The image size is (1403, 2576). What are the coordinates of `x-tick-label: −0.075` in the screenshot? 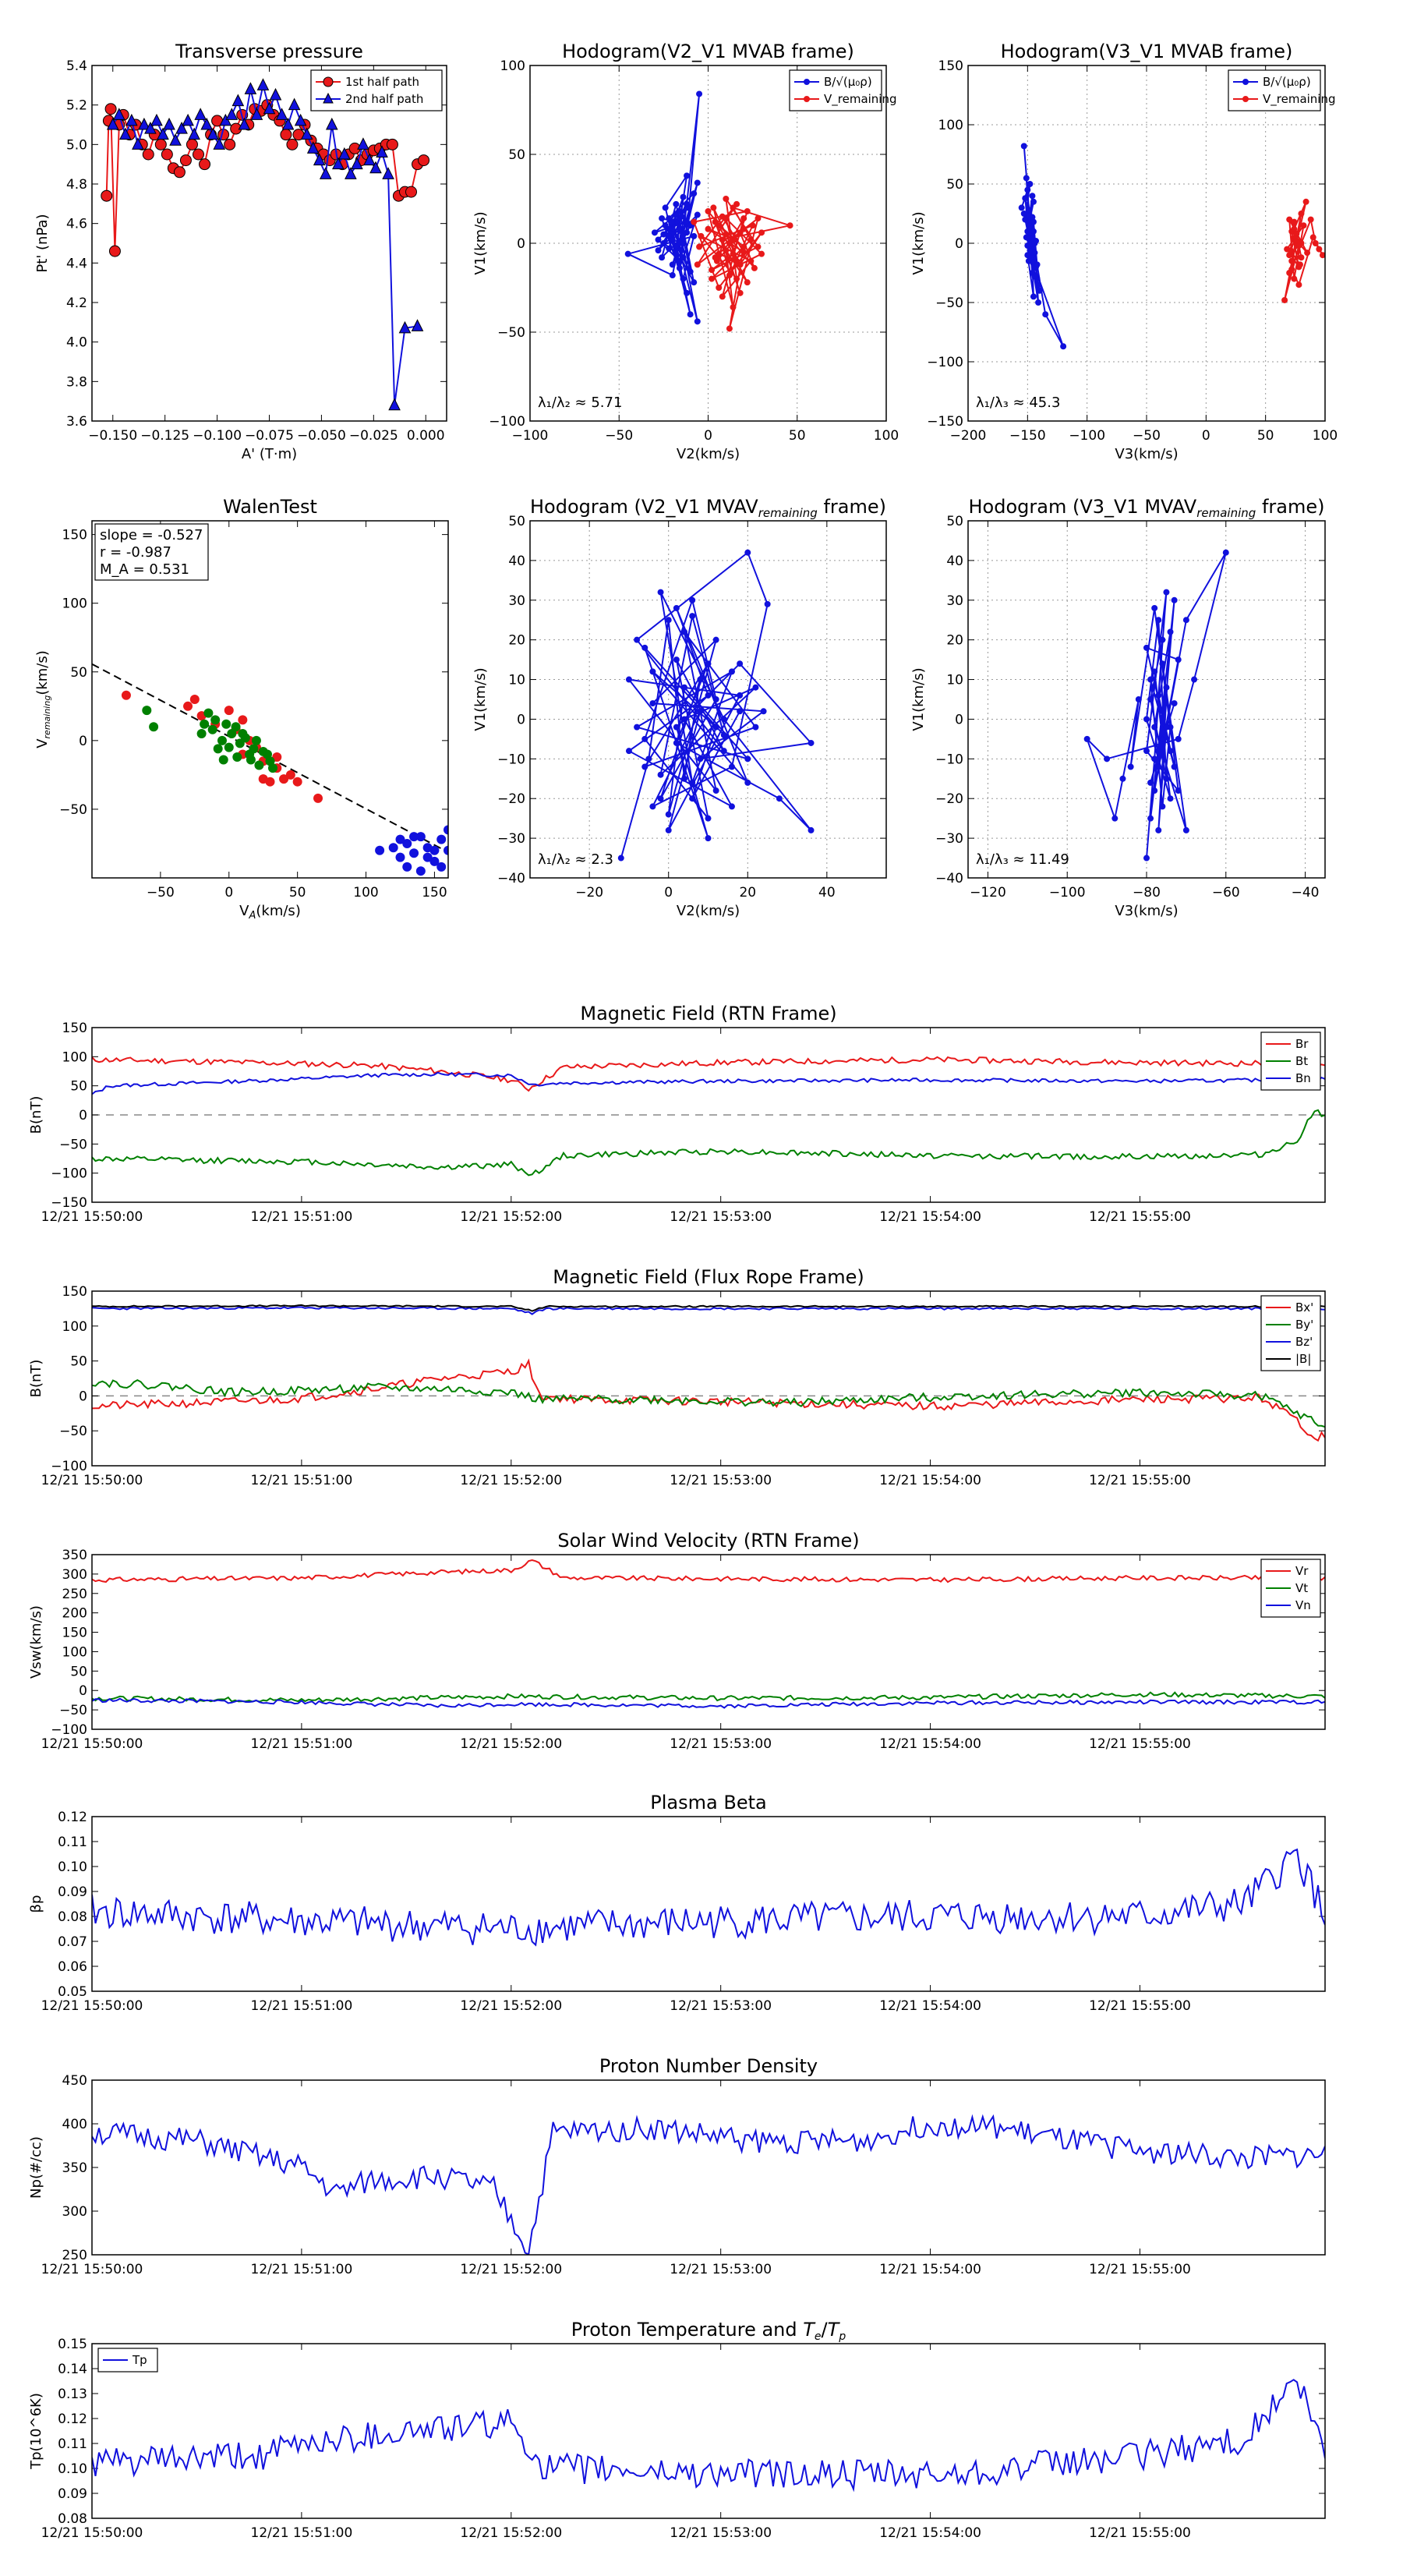 It's located at (269, 436).